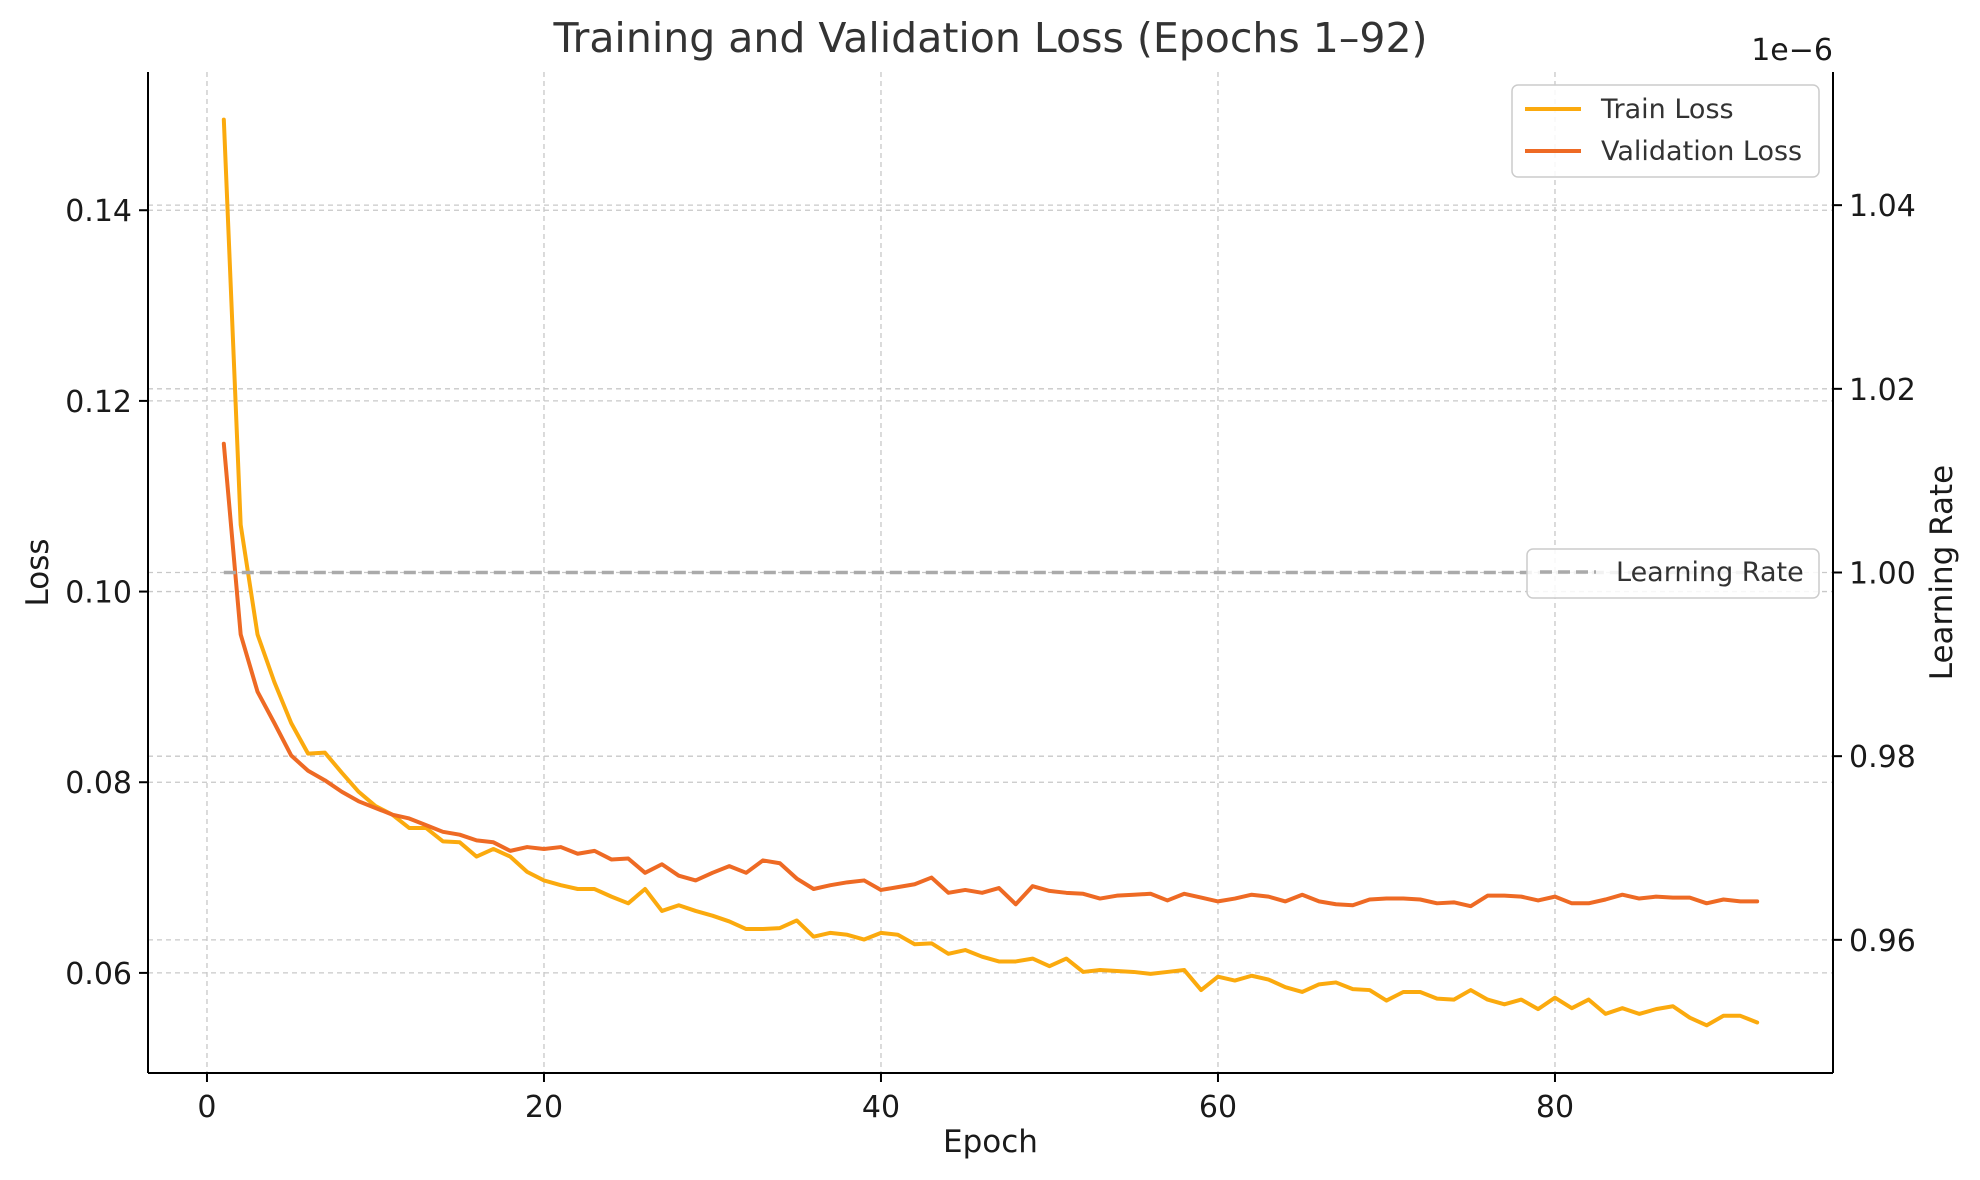 The height and width of the screenshot is (1180, 1980). I want to click on y2-tick-label: 0.98, so click(1882, 757).